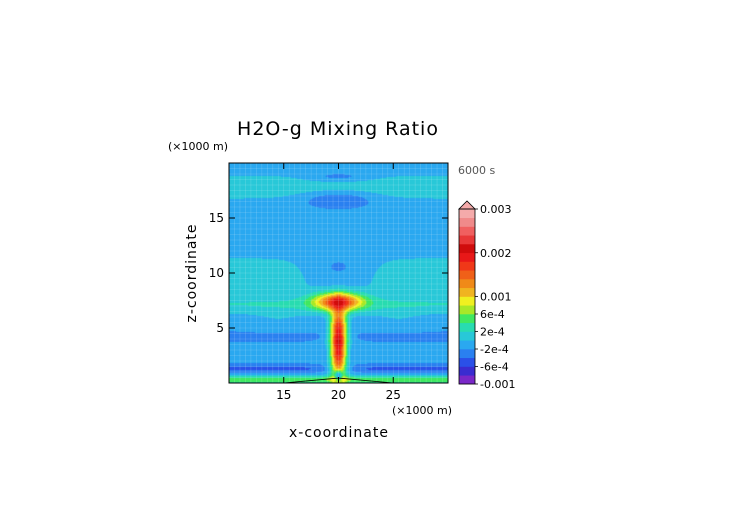  I want to click on x-tick-label: 20, so click(338, 395).